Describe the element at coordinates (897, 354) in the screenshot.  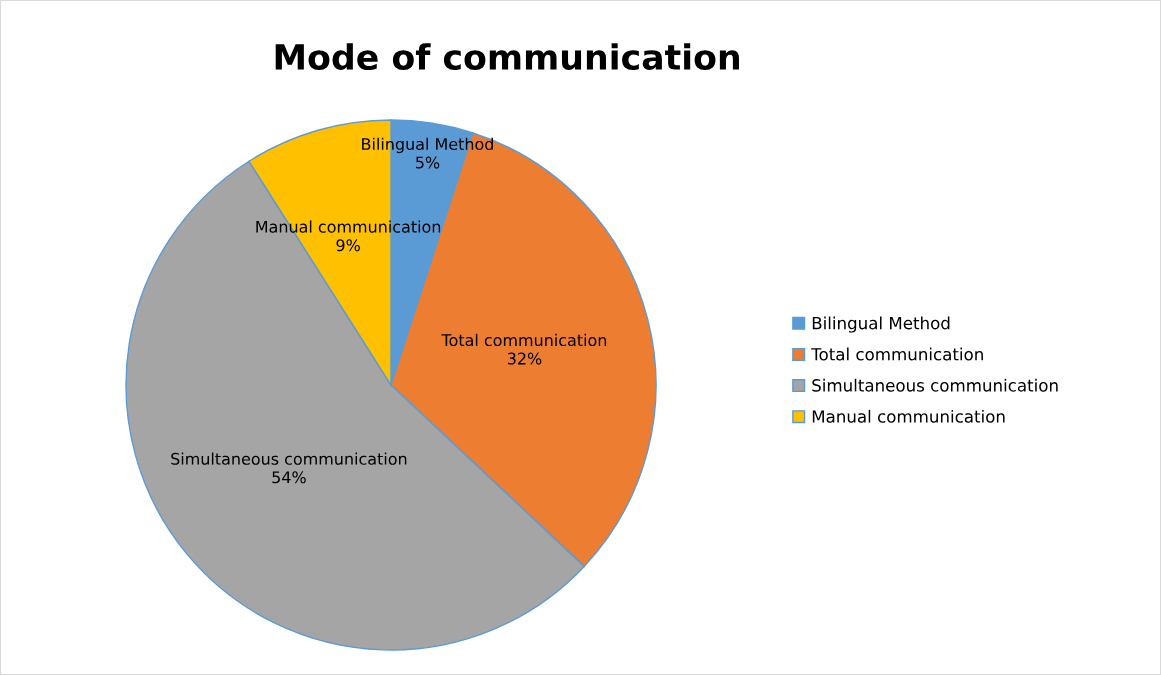
I see `legend-label: Total communication` at that location.